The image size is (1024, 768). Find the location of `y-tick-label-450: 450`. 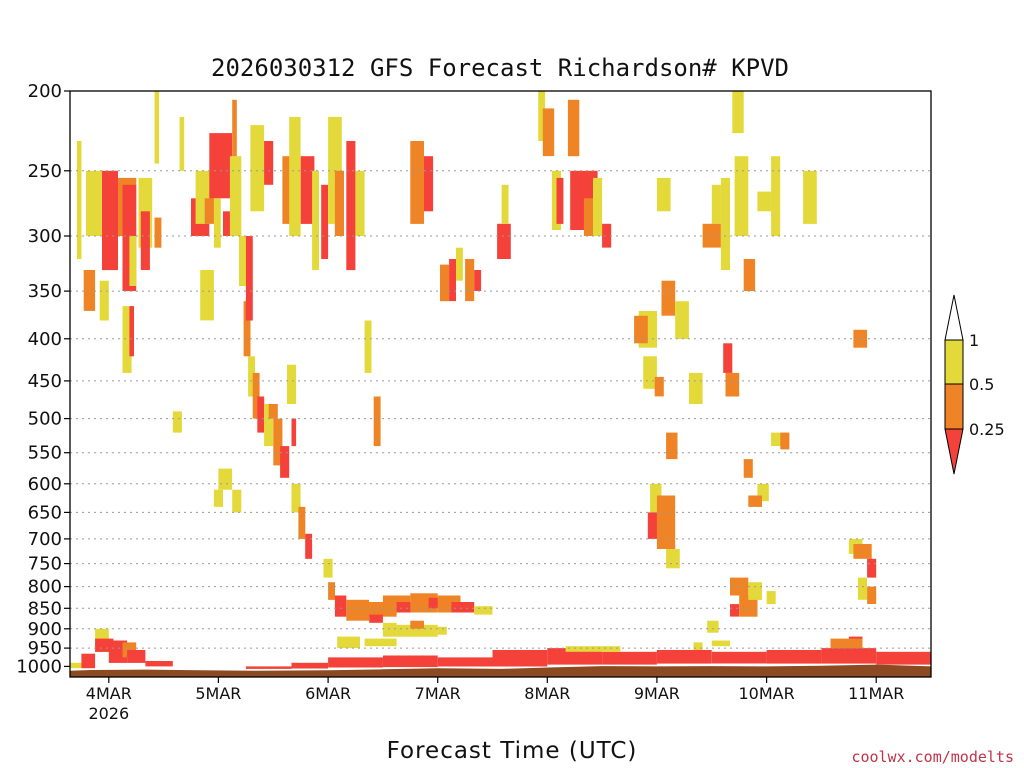

y-tick-label-450: 450 is located at coordinates (45, 381).